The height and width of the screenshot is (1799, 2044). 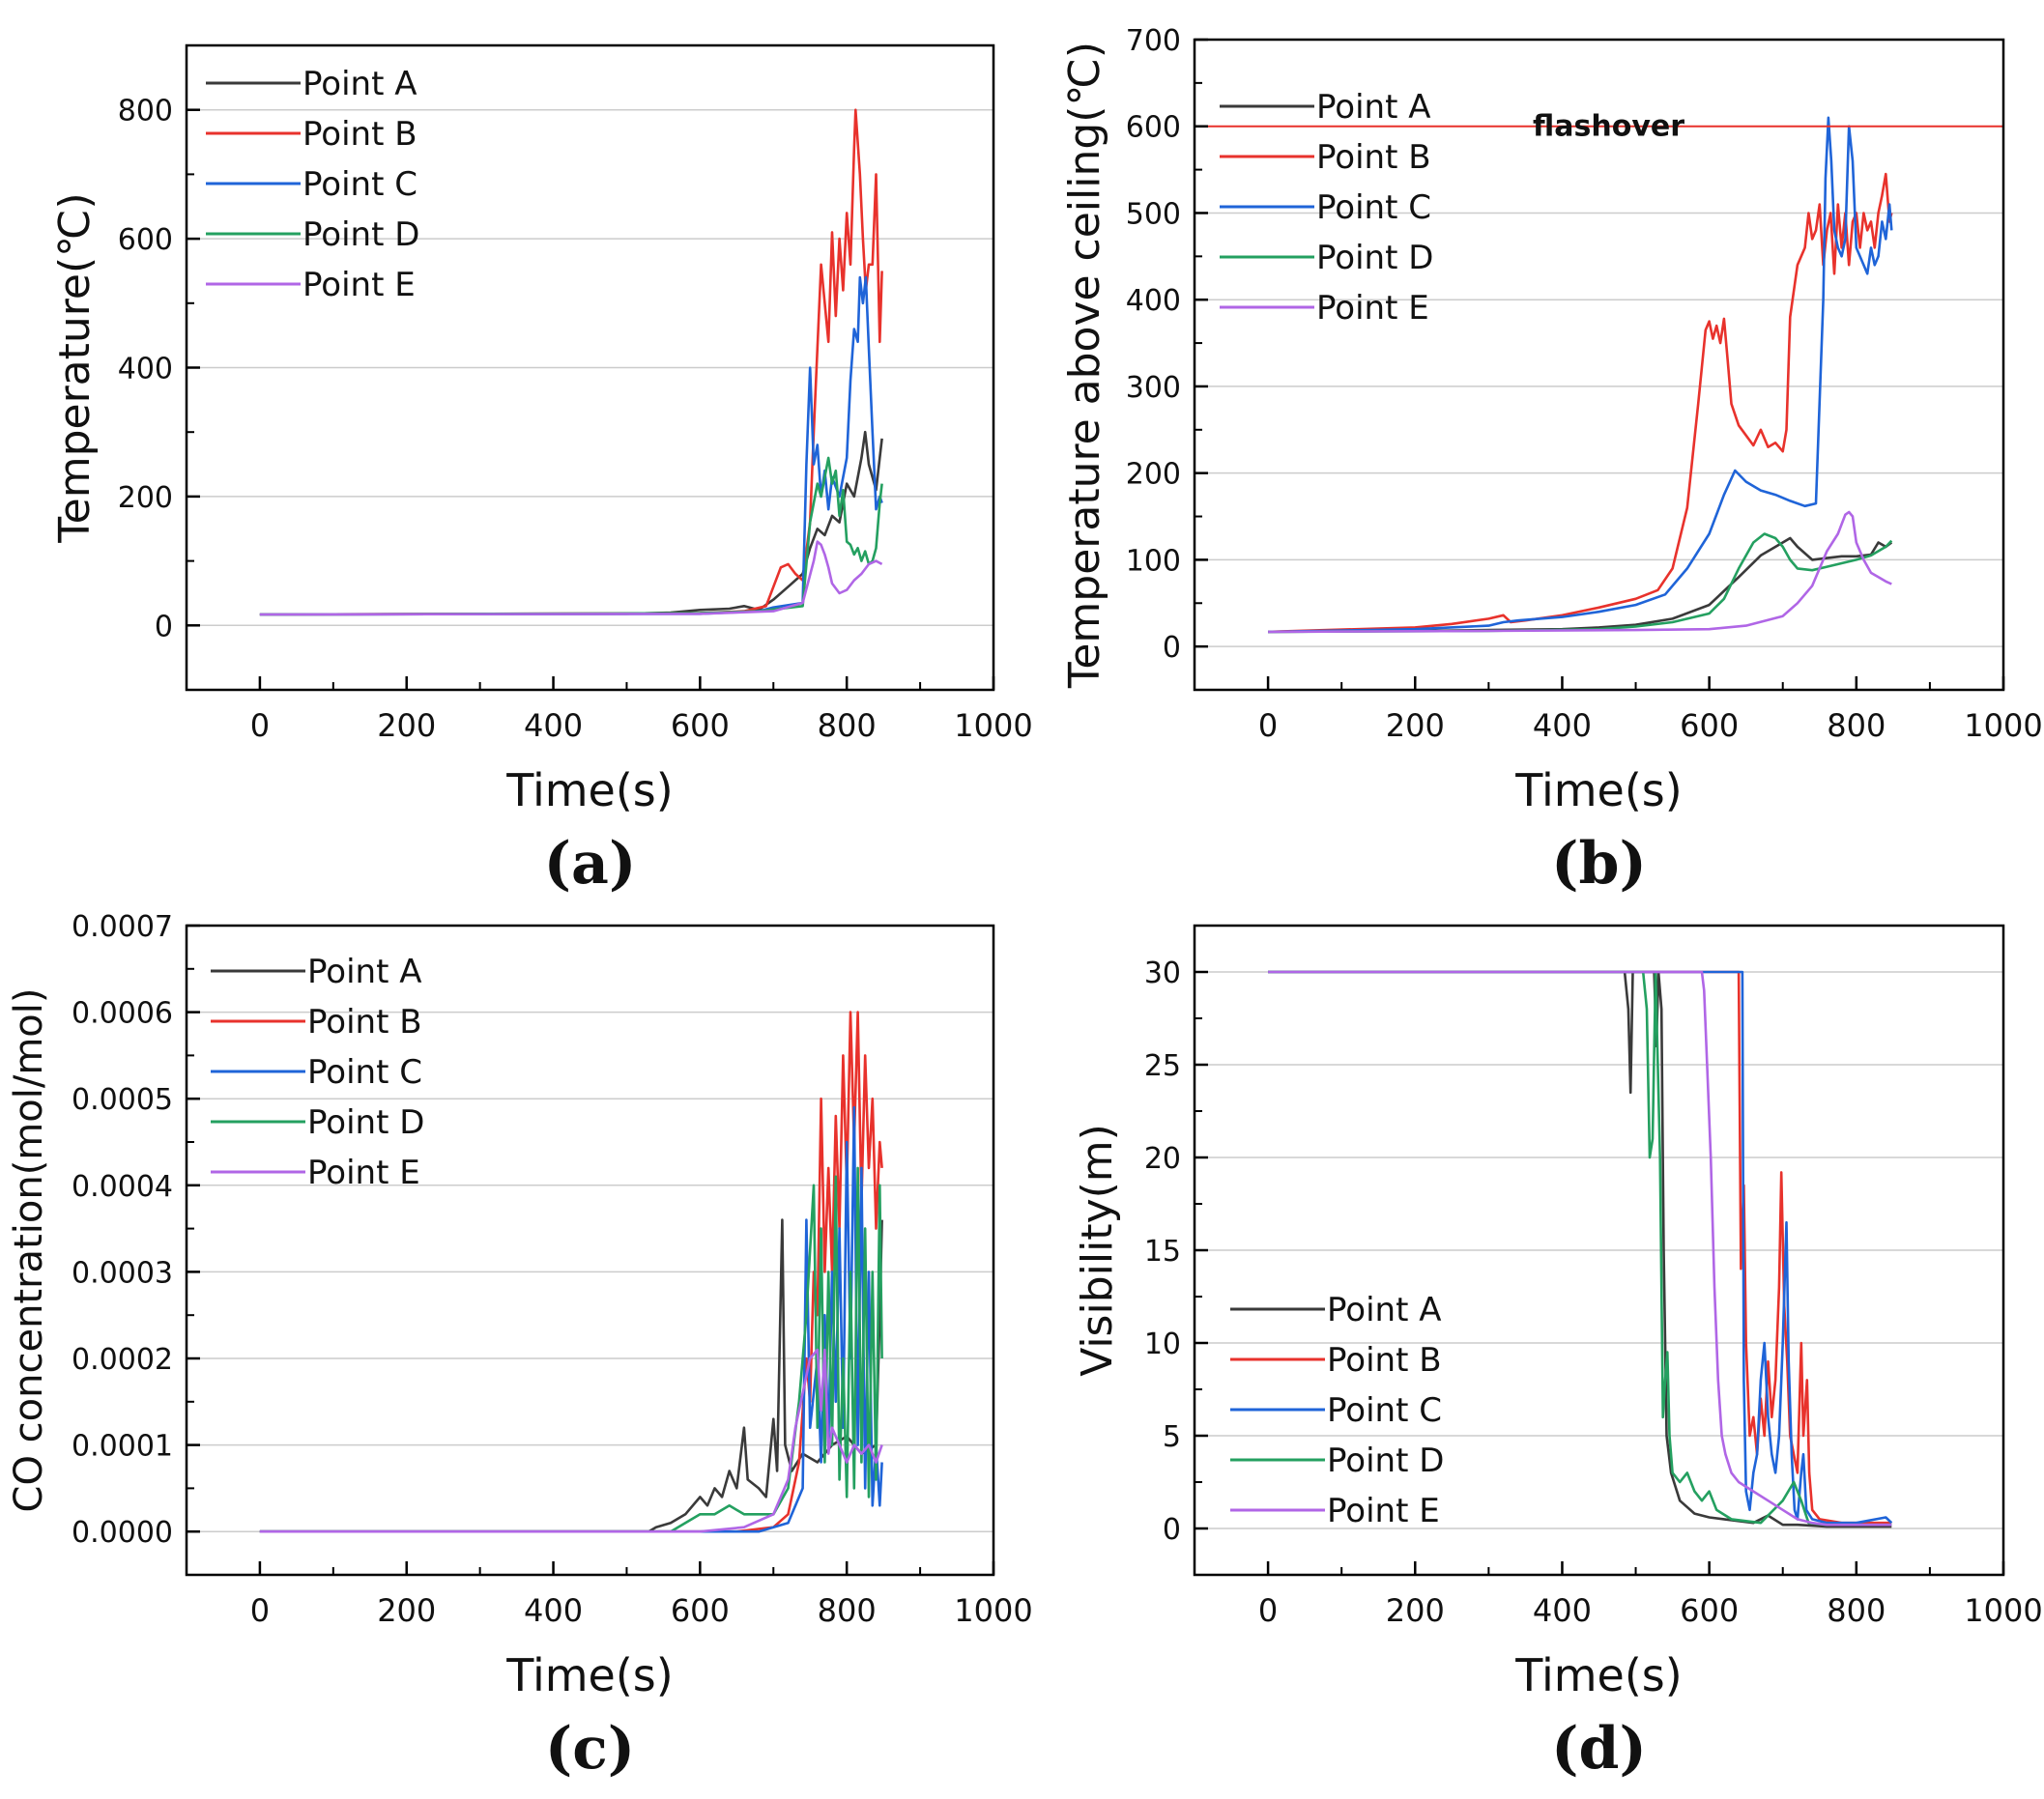 I want to click on y-tick-label: 0.0007, so click(x=122, y=927).